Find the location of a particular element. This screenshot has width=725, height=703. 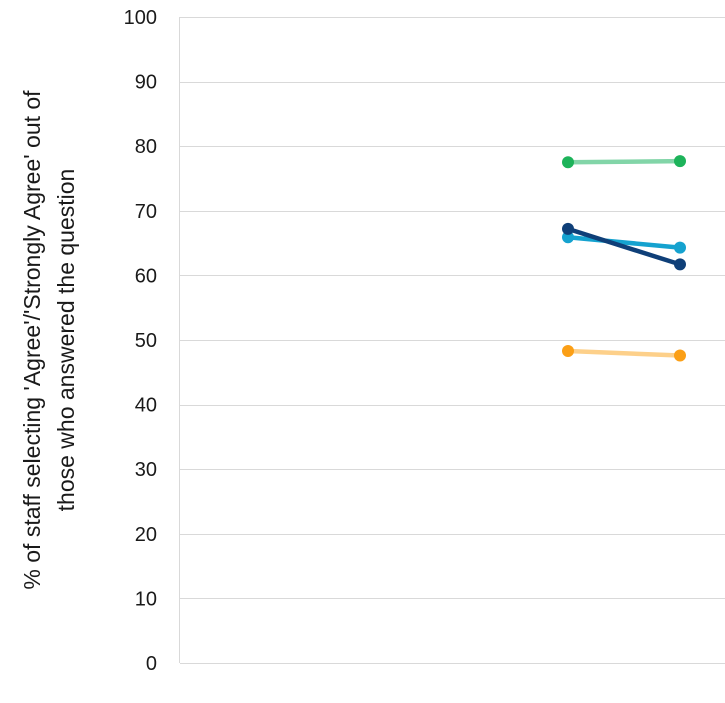

series-3-line is located at coordinates (624, 246).